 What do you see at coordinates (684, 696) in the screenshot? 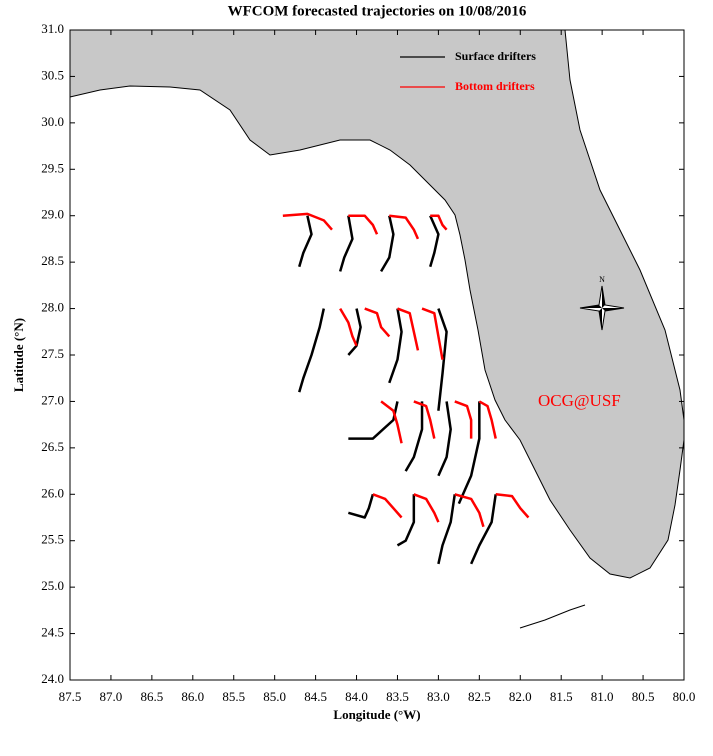
I see `x-tick-label: 80.0` at bounding box center [684, 696].